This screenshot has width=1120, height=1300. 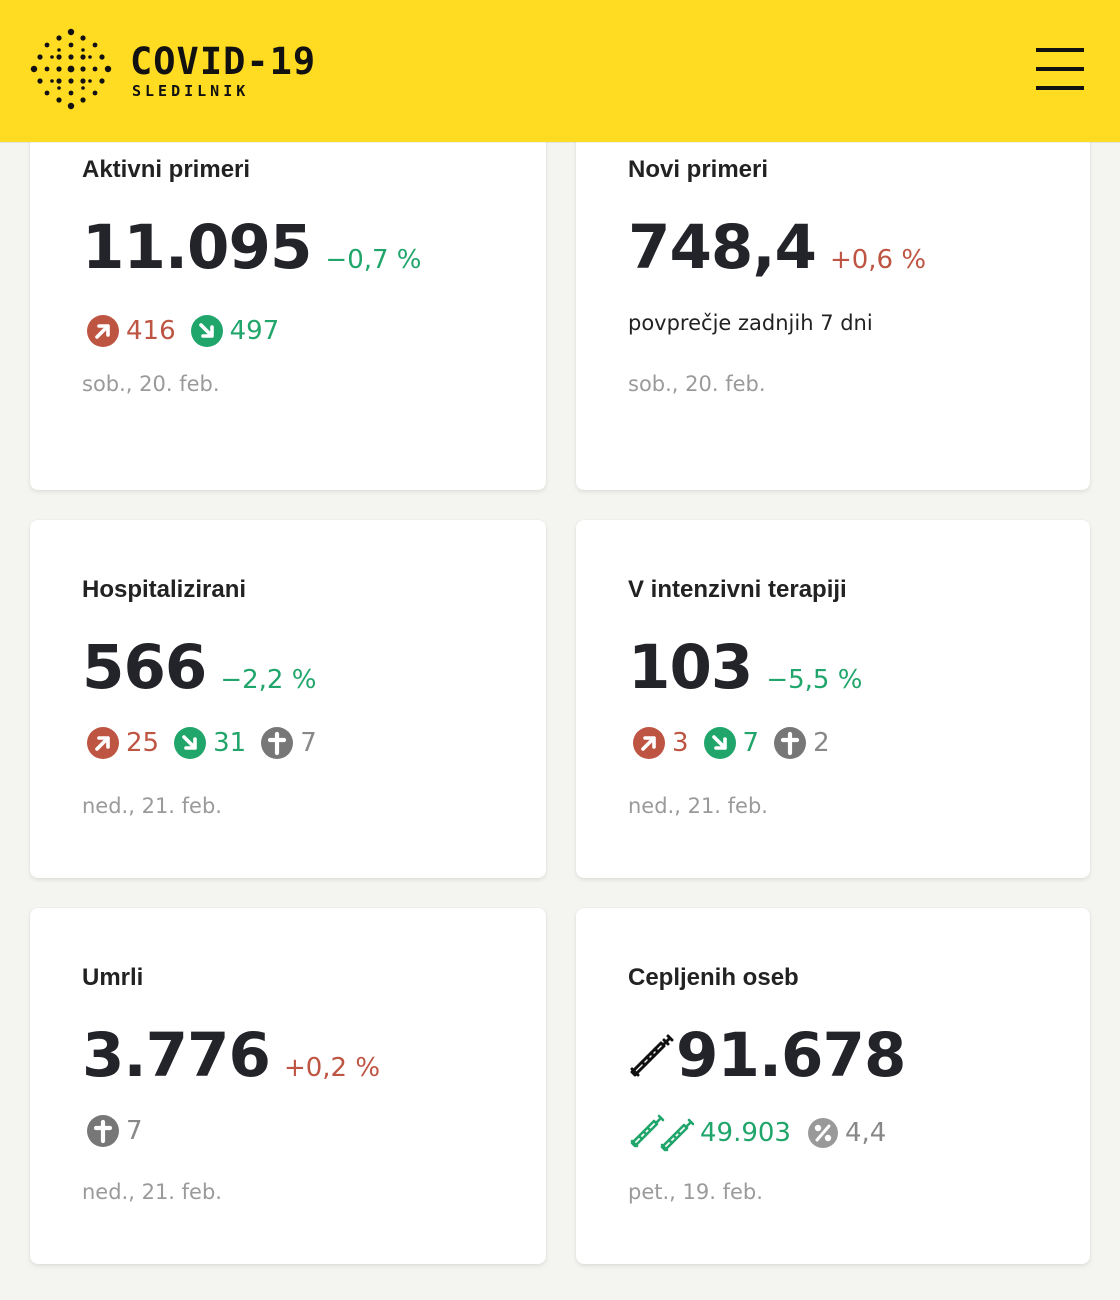 I want to click on card-date: pet., 19. feb., so click(x=695, y=1192).